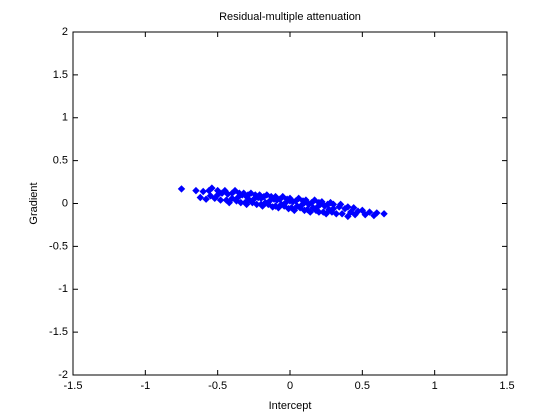  Describe the element at coordinates (506, 386) in the screenshot. I see `x-tick-label: 1.5` at that location.